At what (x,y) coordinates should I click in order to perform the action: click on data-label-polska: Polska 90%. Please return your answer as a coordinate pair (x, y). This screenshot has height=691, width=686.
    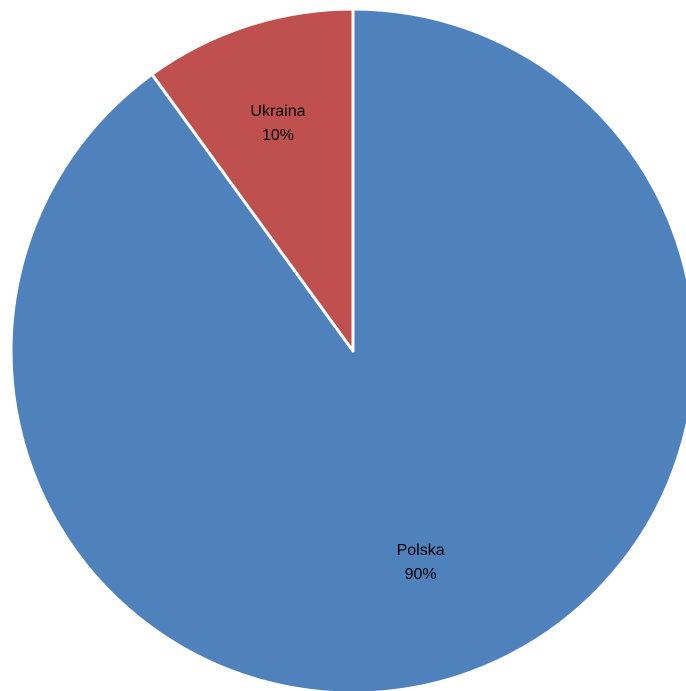
    Looking at the image, I should click on (421, 562).